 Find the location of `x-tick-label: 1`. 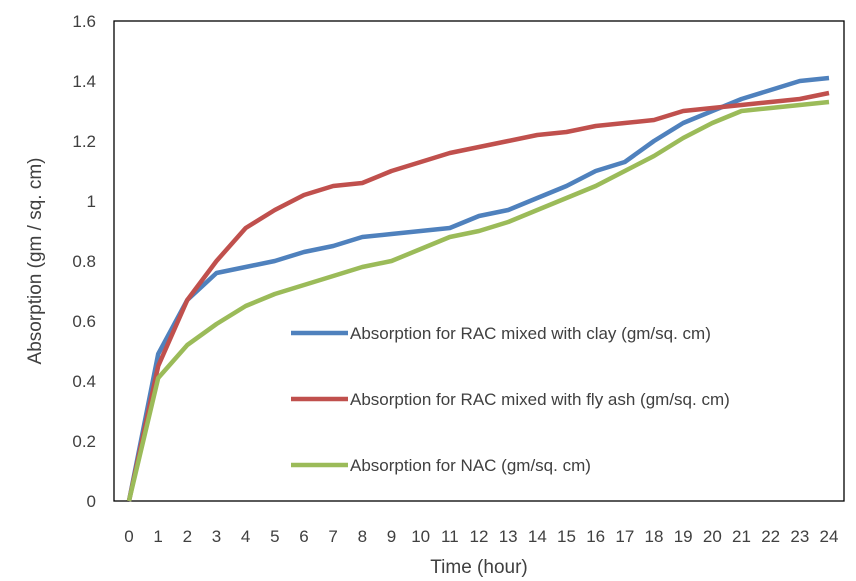

x-tick-label: 1 is located at coordinates (157, 536).